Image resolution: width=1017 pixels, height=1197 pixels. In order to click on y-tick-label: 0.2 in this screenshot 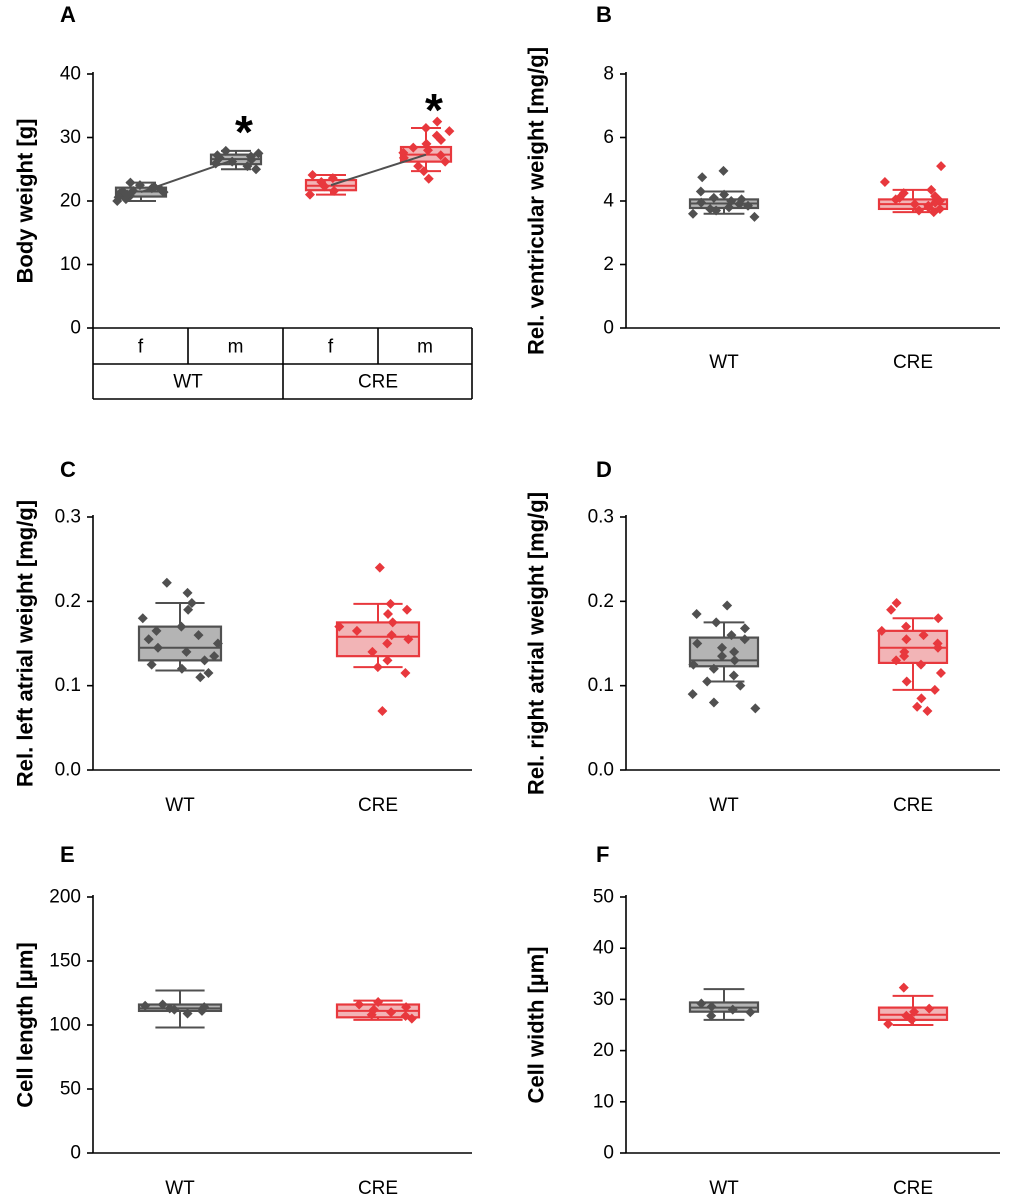, I will do `click(601, 601)`.